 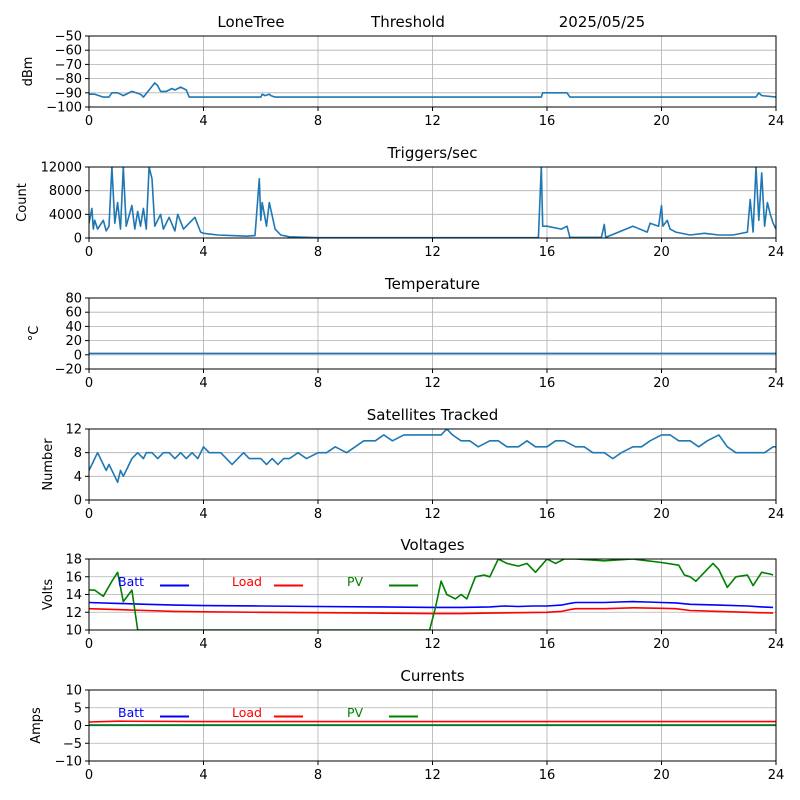 I want to click on y-tick-label: −70, so click(x=68, y=65).